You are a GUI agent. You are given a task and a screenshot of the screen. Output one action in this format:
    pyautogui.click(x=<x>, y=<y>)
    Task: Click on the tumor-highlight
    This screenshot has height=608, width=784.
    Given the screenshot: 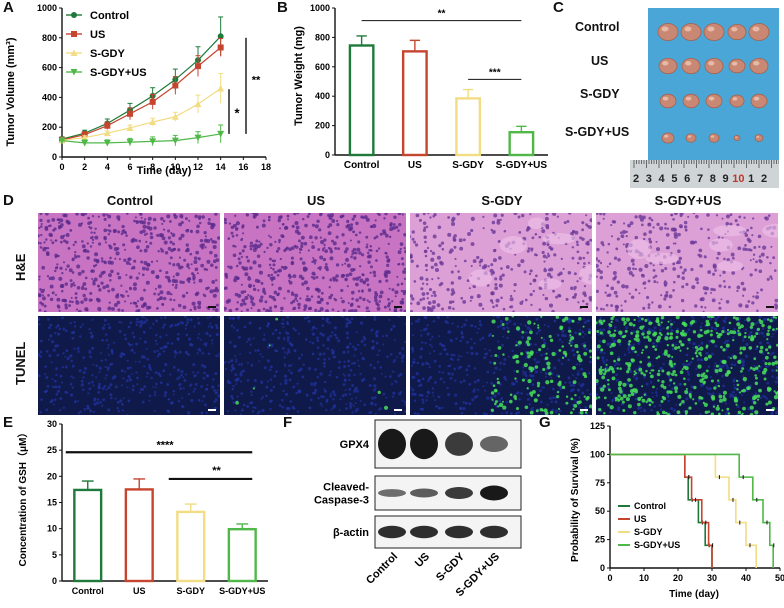 What is the action you would take?
    pyautogui.click(x=665, y=98)
    